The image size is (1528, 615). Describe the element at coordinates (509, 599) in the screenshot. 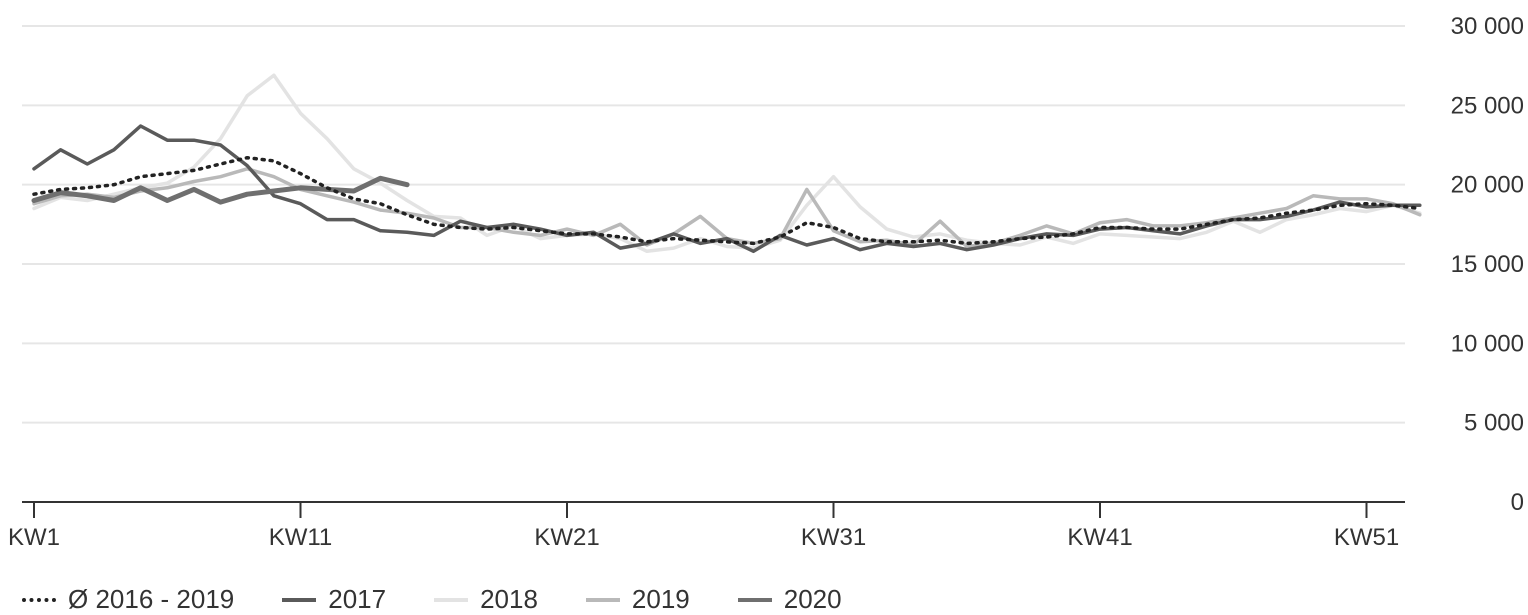

I see `legend-label-2018: 2018` at that location.